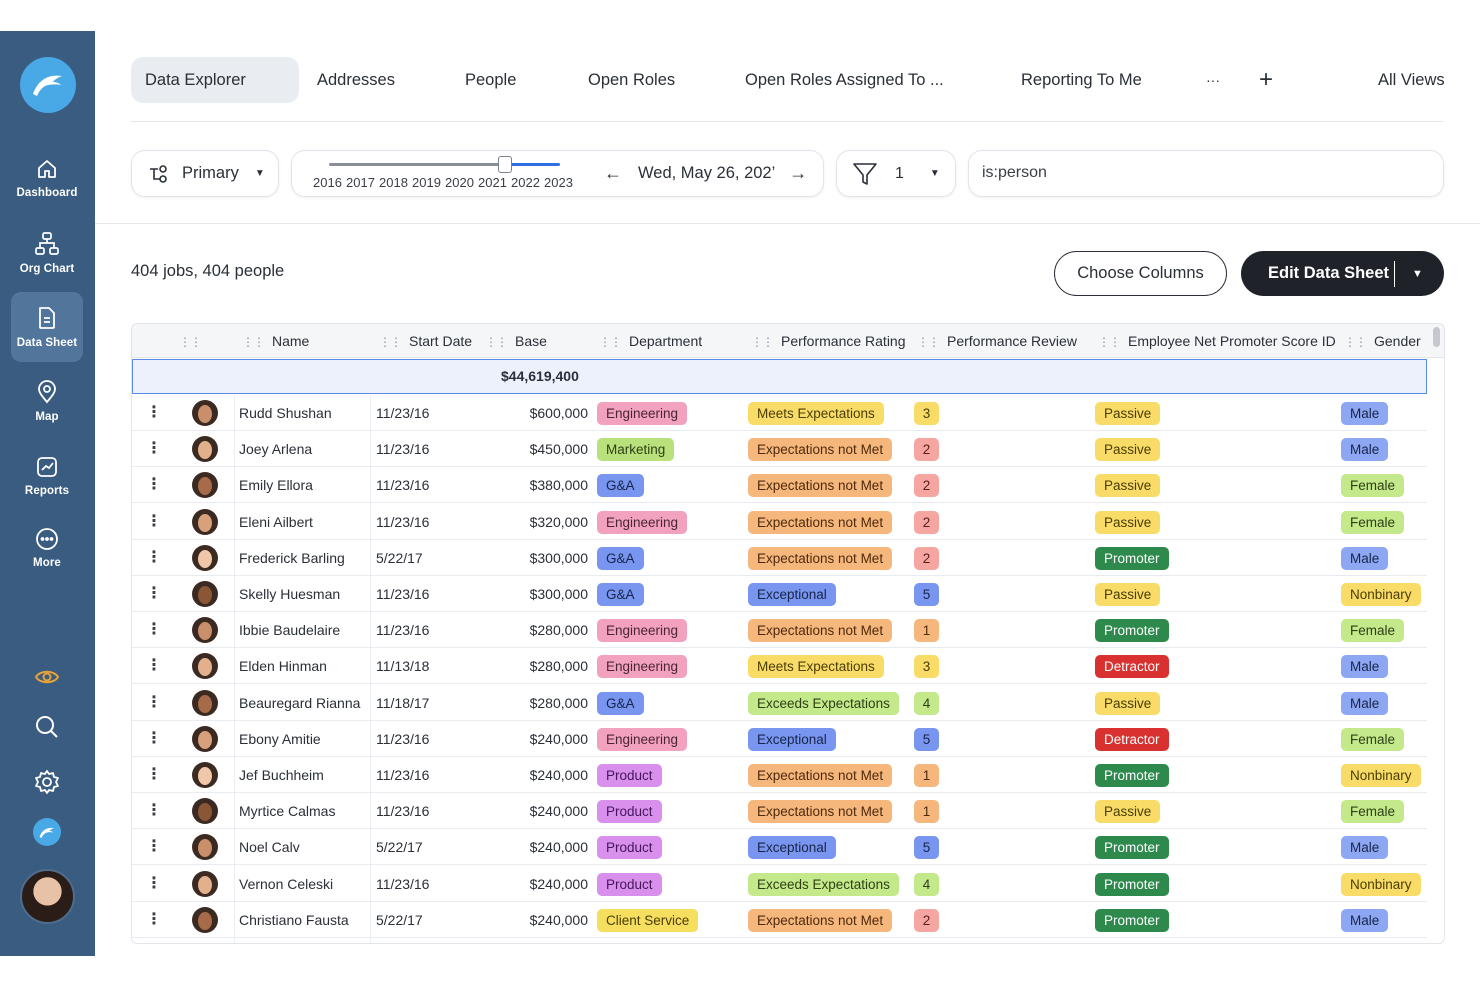 This screenshot has width=1480, height=987. What do you see at coordinates (47, 327) in the screenshot?
I see `sidebar-item-data-sheet: Data Sheet` at bounding box center [47, 327].